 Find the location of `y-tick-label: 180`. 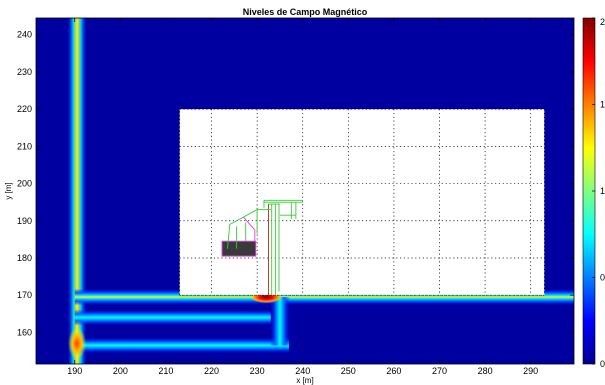

y-tick-label: 180 is located at coordinates (24, 258).